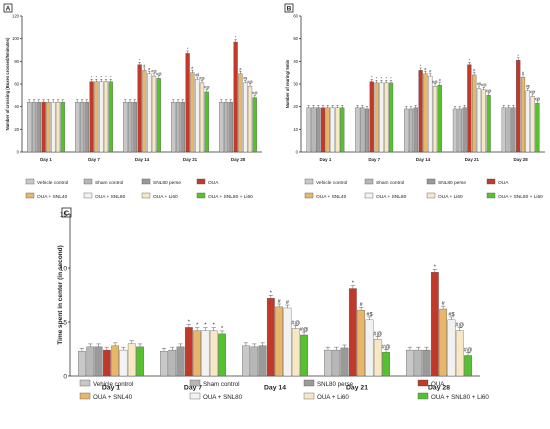  Describe the element at coordinates (230, 197) in the screenshot. I see `legend-label: OUA + SNL80 + Li60` at that location.